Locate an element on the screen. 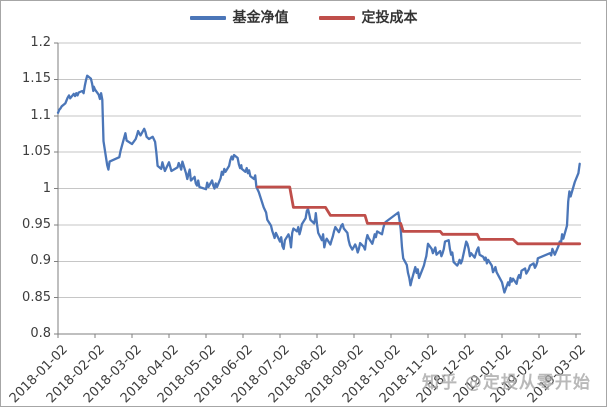 This screenshot has height=407, width=607. legend-line-swatch-red is located at coordinates (336, 18).